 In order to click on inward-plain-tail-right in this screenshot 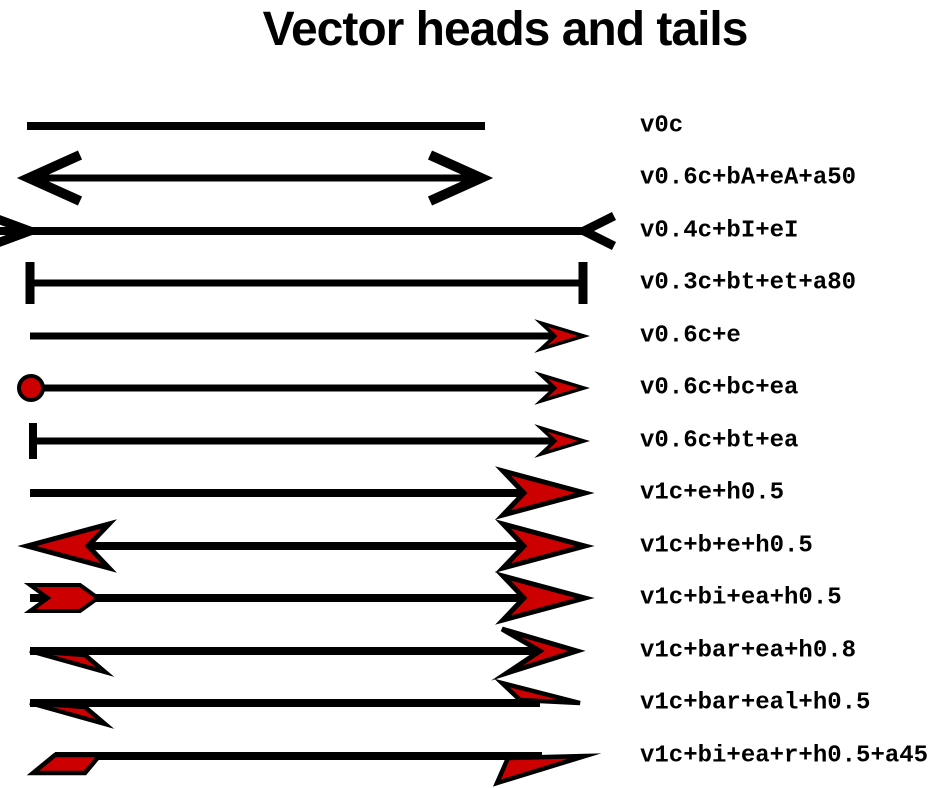, I will do `click(595, 231)`.